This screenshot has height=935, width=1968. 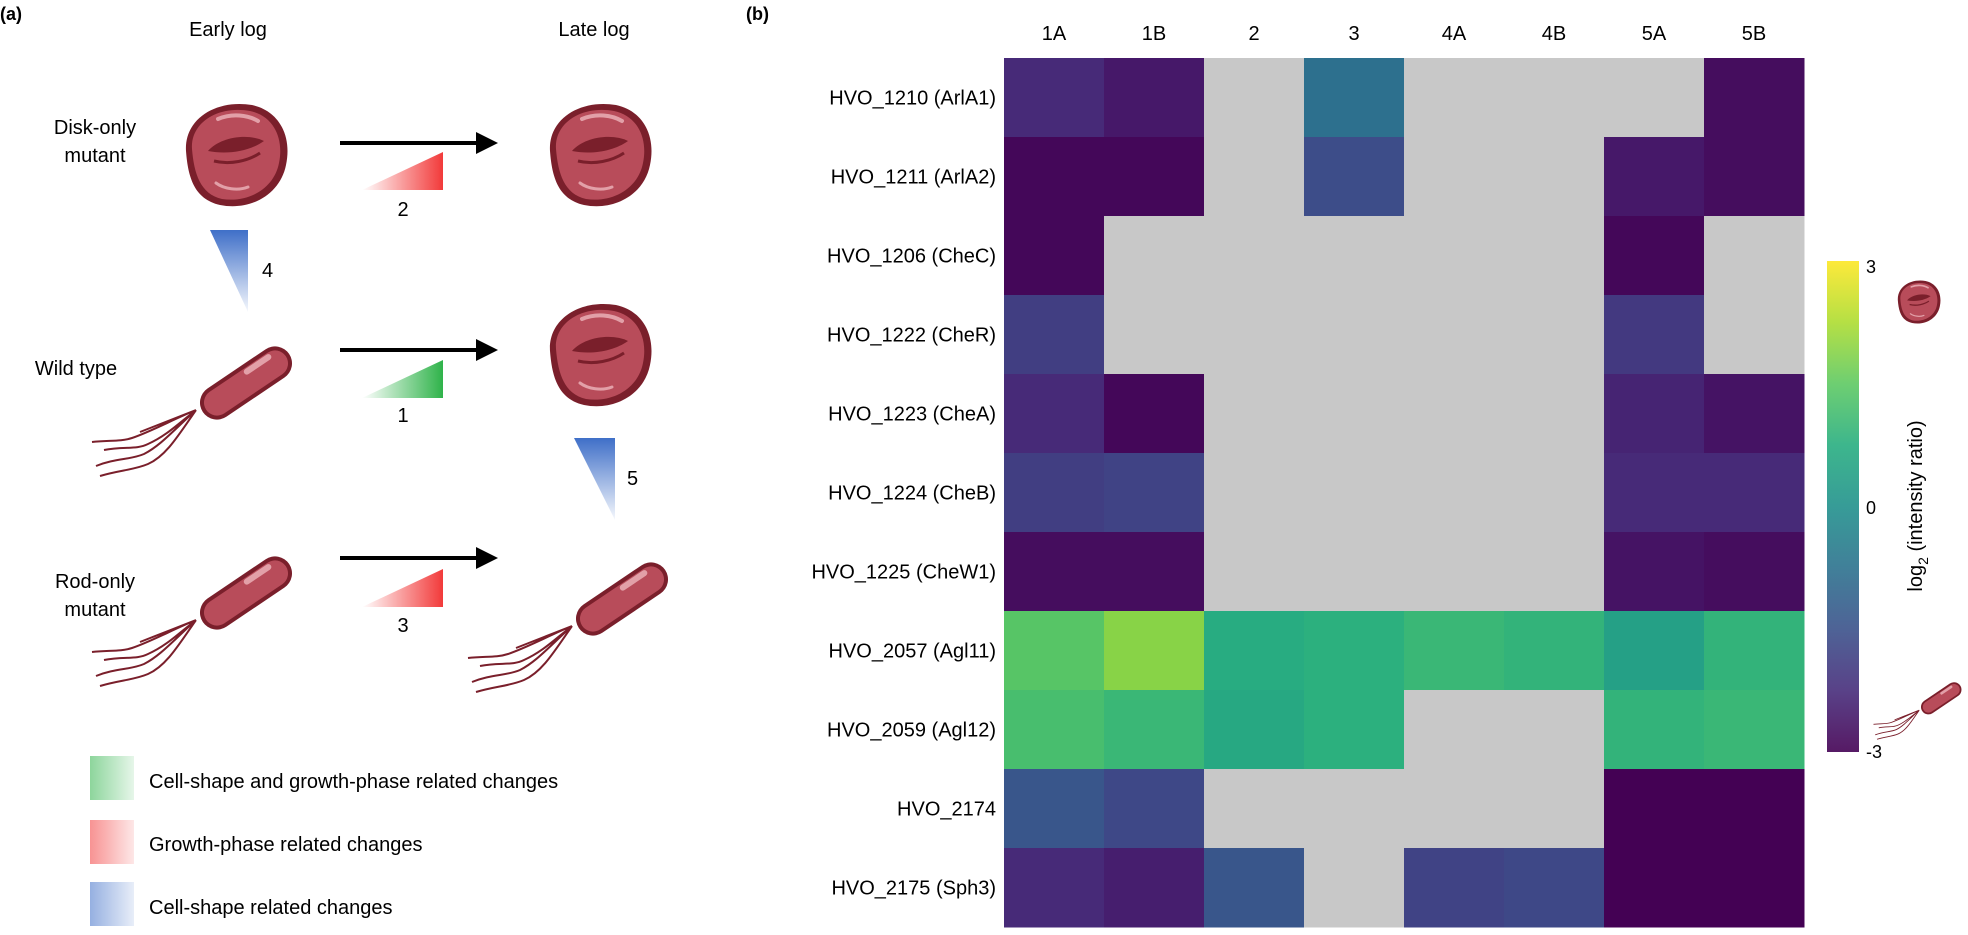 What do you see at coordinates (632, 479) in the screenshot?
I see `comparison-5-number: 5` at bounding box center [632, 479].